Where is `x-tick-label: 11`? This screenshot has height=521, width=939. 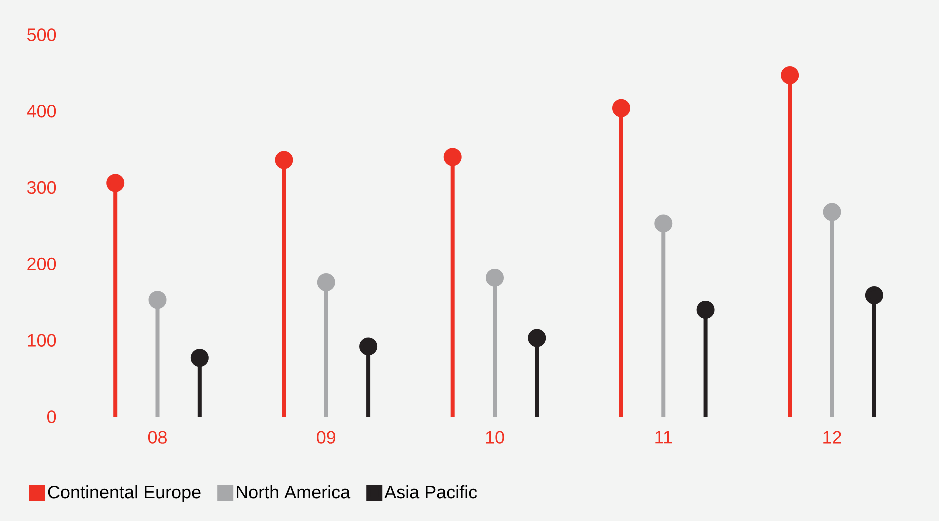
x-tick-label: 11 is located at coordinates (664, 437).